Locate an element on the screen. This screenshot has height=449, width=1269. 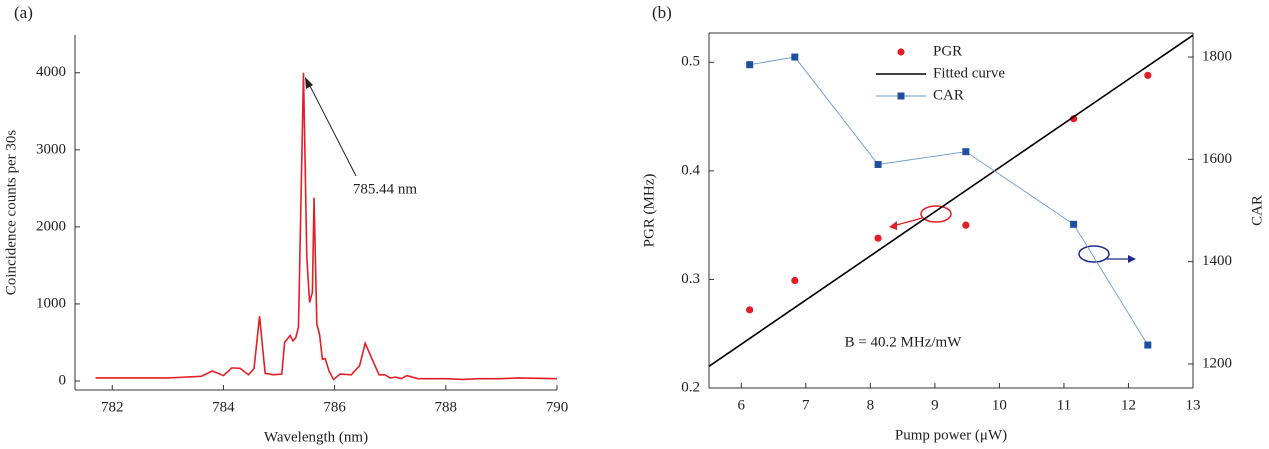
x-tick-label: 782 is located at coordinates (112, 407).